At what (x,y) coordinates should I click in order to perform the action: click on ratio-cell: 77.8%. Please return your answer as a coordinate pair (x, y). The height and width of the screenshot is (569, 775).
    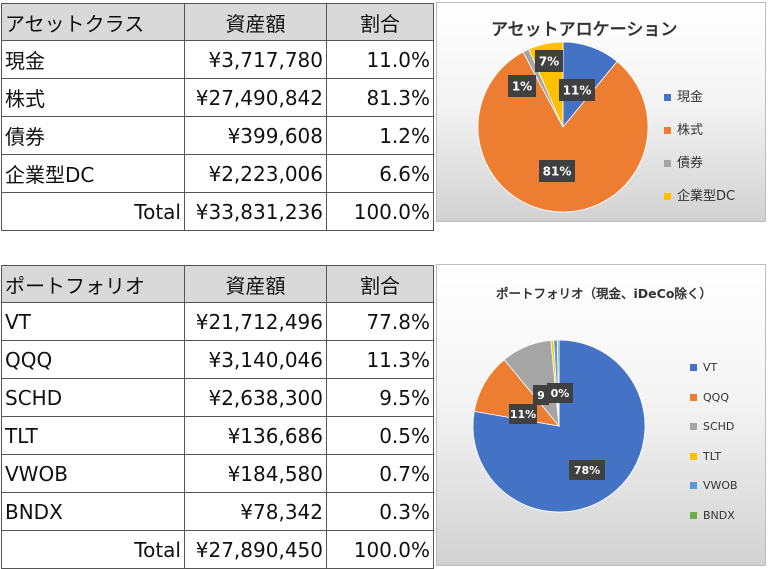
    Looking at the image, I should click on (380, 321).